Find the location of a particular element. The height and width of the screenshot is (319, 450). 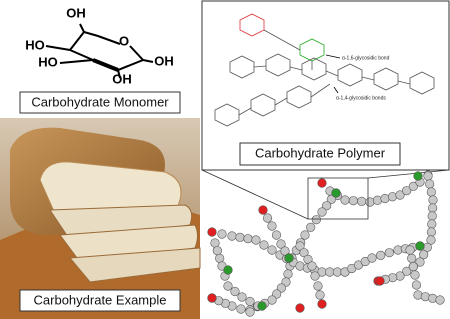

annotation: α-1,6-glycosidic bond is located at coordinates (366, 58).